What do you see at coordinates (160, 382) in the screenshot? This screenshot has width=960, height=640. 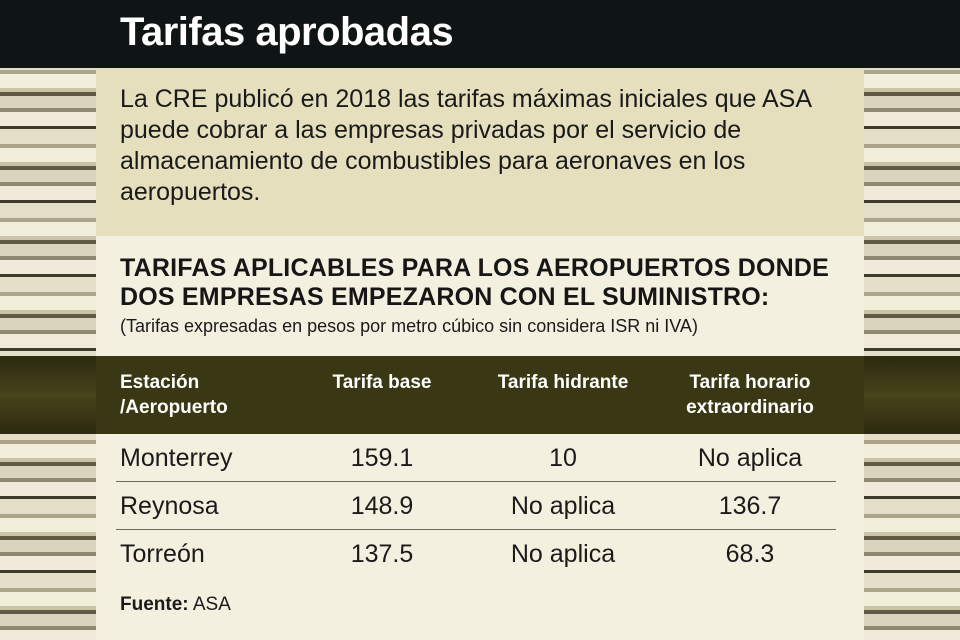 I see `header-station-line1: Estación` at bounding box center [160, 382].